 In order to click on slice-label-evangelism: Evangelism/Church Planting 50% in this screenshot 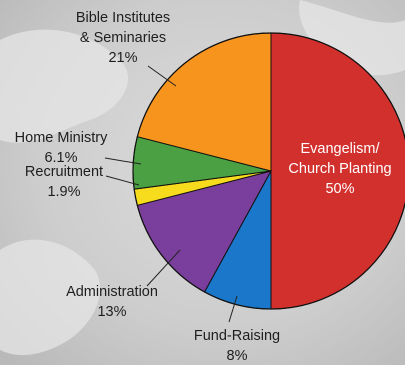, I will do `click(339, 169)`.